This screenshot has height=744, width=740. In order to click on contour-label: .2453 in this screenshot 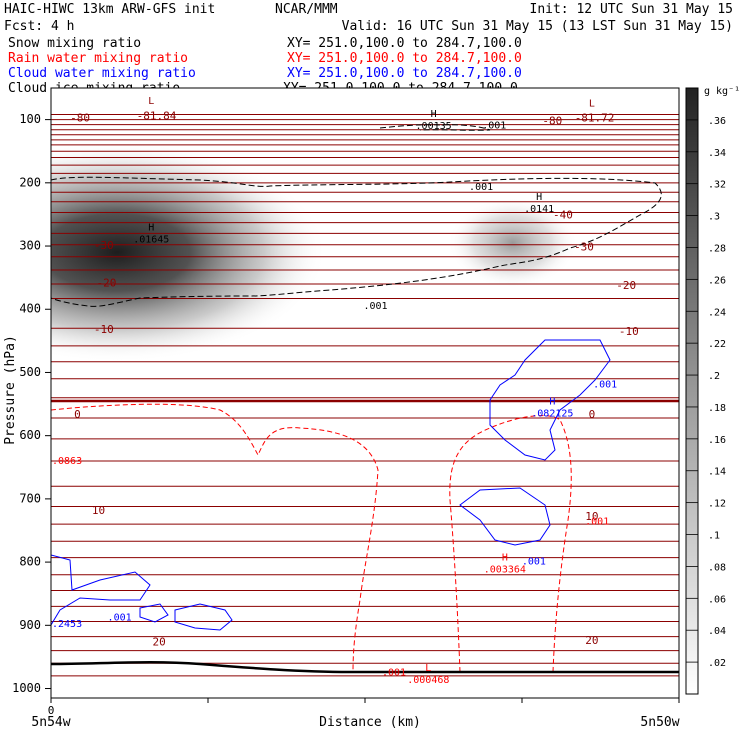, I will do `click(67, 624)`.